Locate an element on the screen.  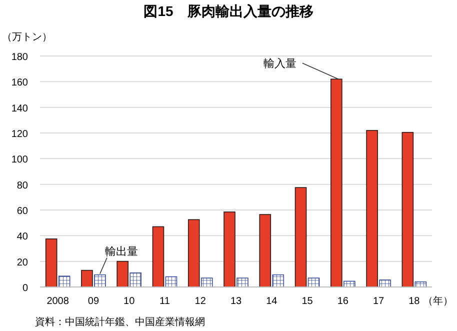
x-tick-label: 18 is located at coordinates (414, 301).